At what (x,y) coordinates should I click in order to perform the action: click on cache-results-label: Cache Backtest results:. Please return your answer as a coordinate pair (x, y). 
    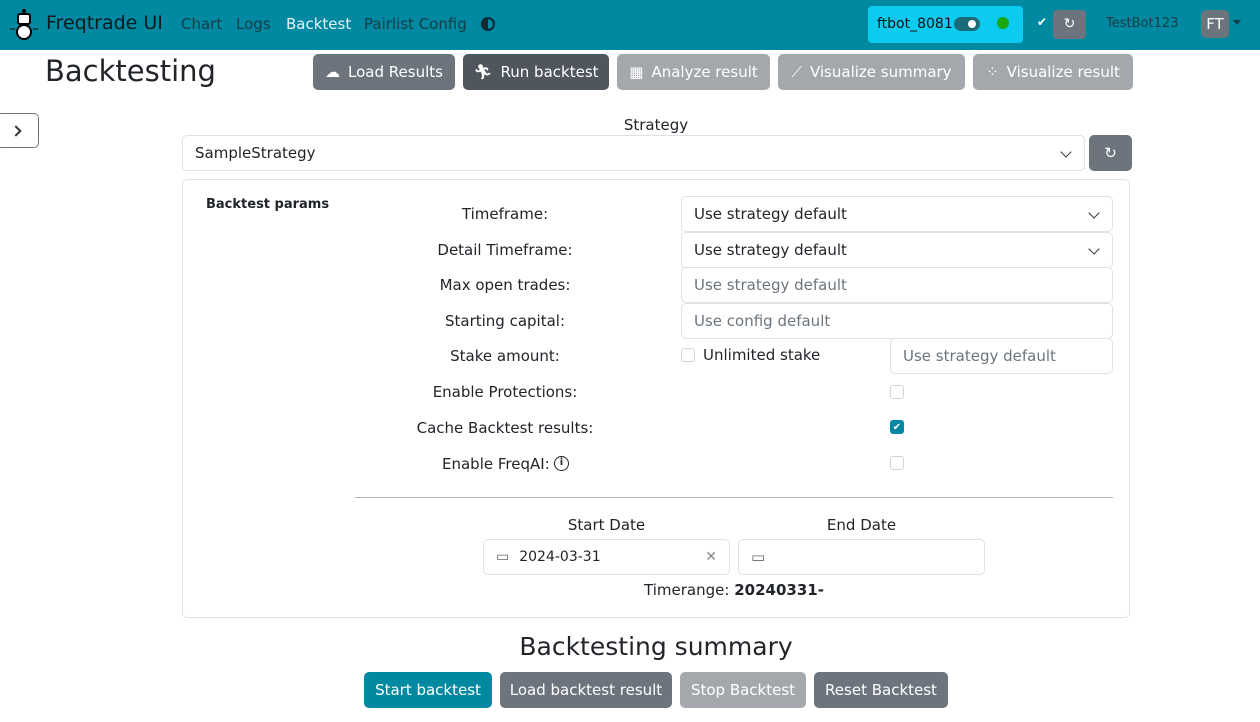
    Looking at the image, I should click on (505, 428).